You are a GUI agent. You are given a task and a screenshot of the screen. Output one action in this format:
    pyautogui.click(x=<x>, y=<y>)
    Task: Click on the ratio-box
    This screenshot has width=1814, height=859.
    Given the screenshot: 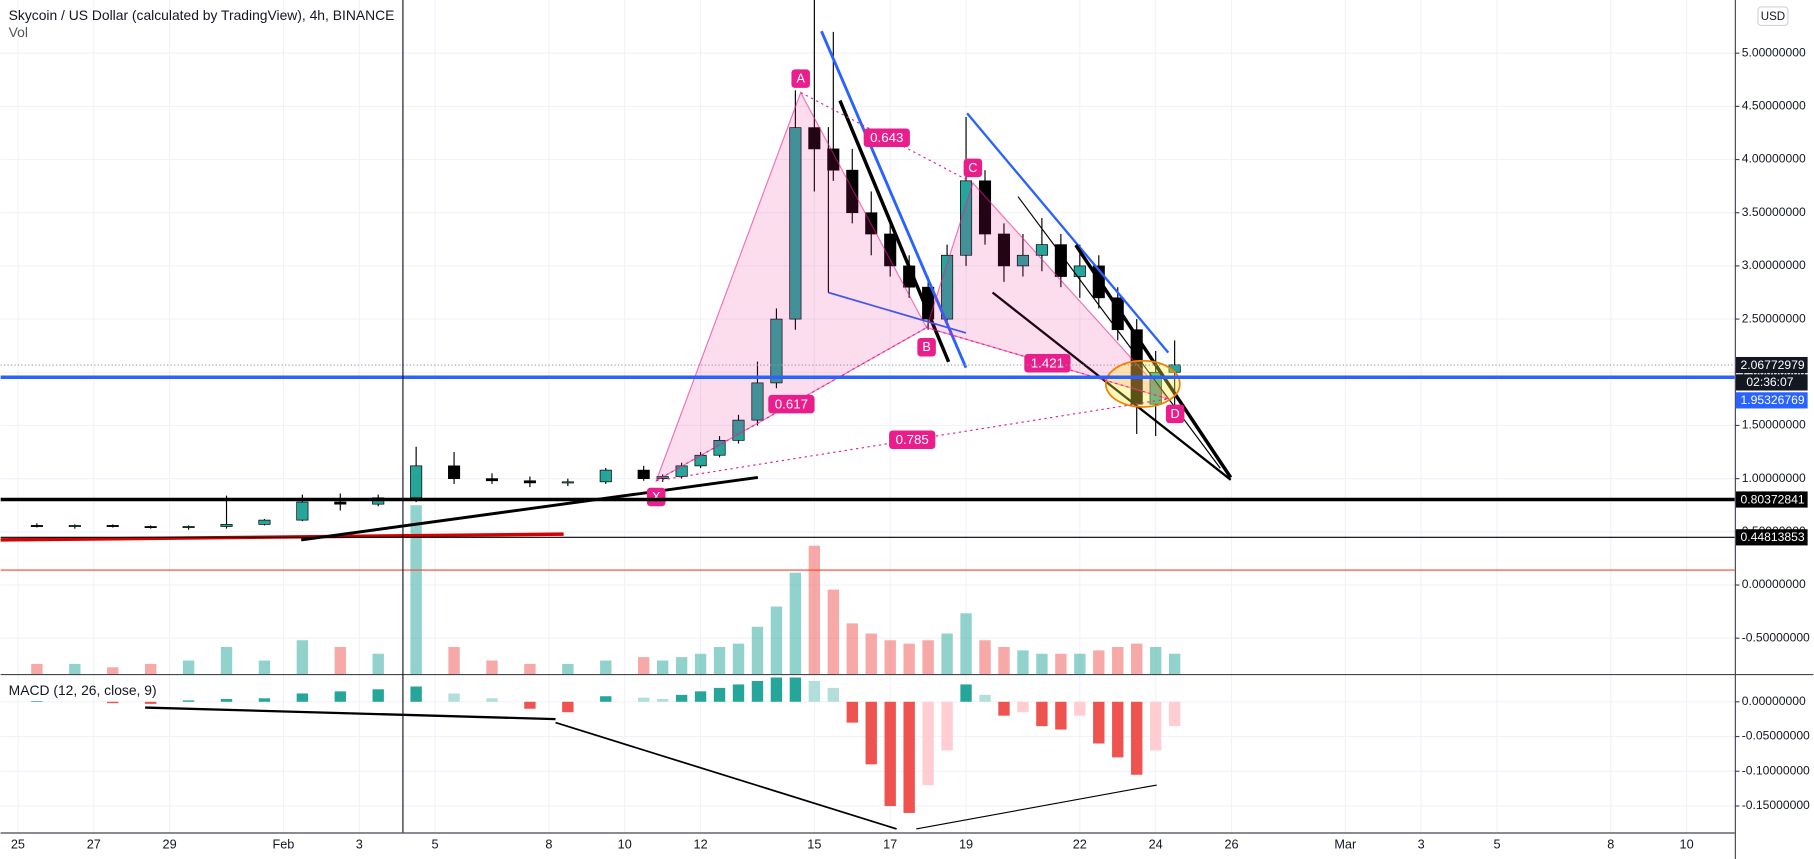 What is the action you would take?
    pyautogui.click(x=886, y=137)
    